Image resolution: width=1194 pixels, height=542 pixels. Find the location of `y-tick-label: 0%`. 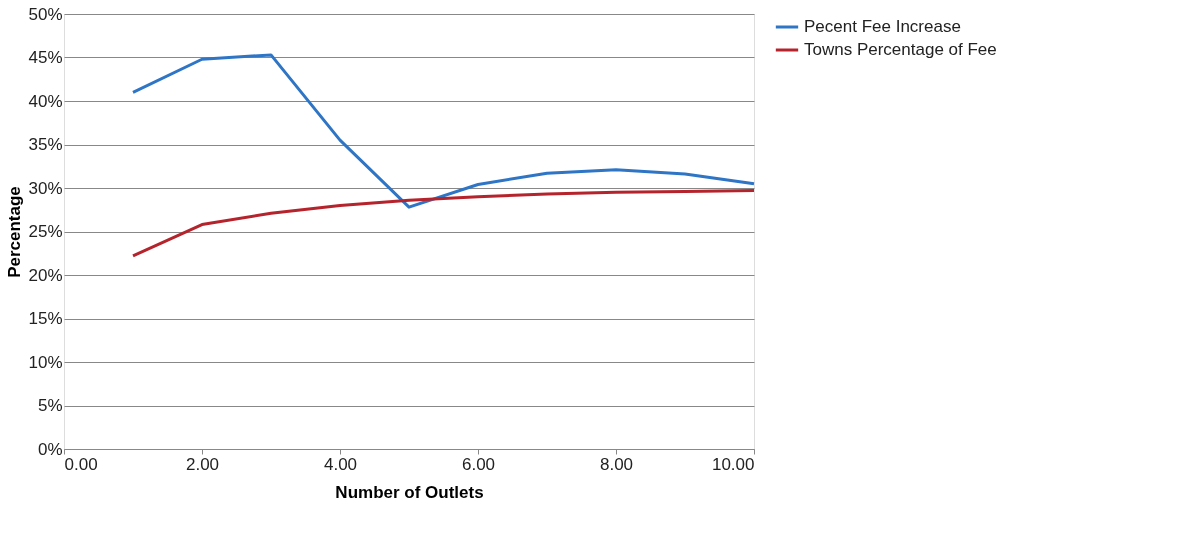

y-tick-label: 0% is located at coordinates (50, 449).